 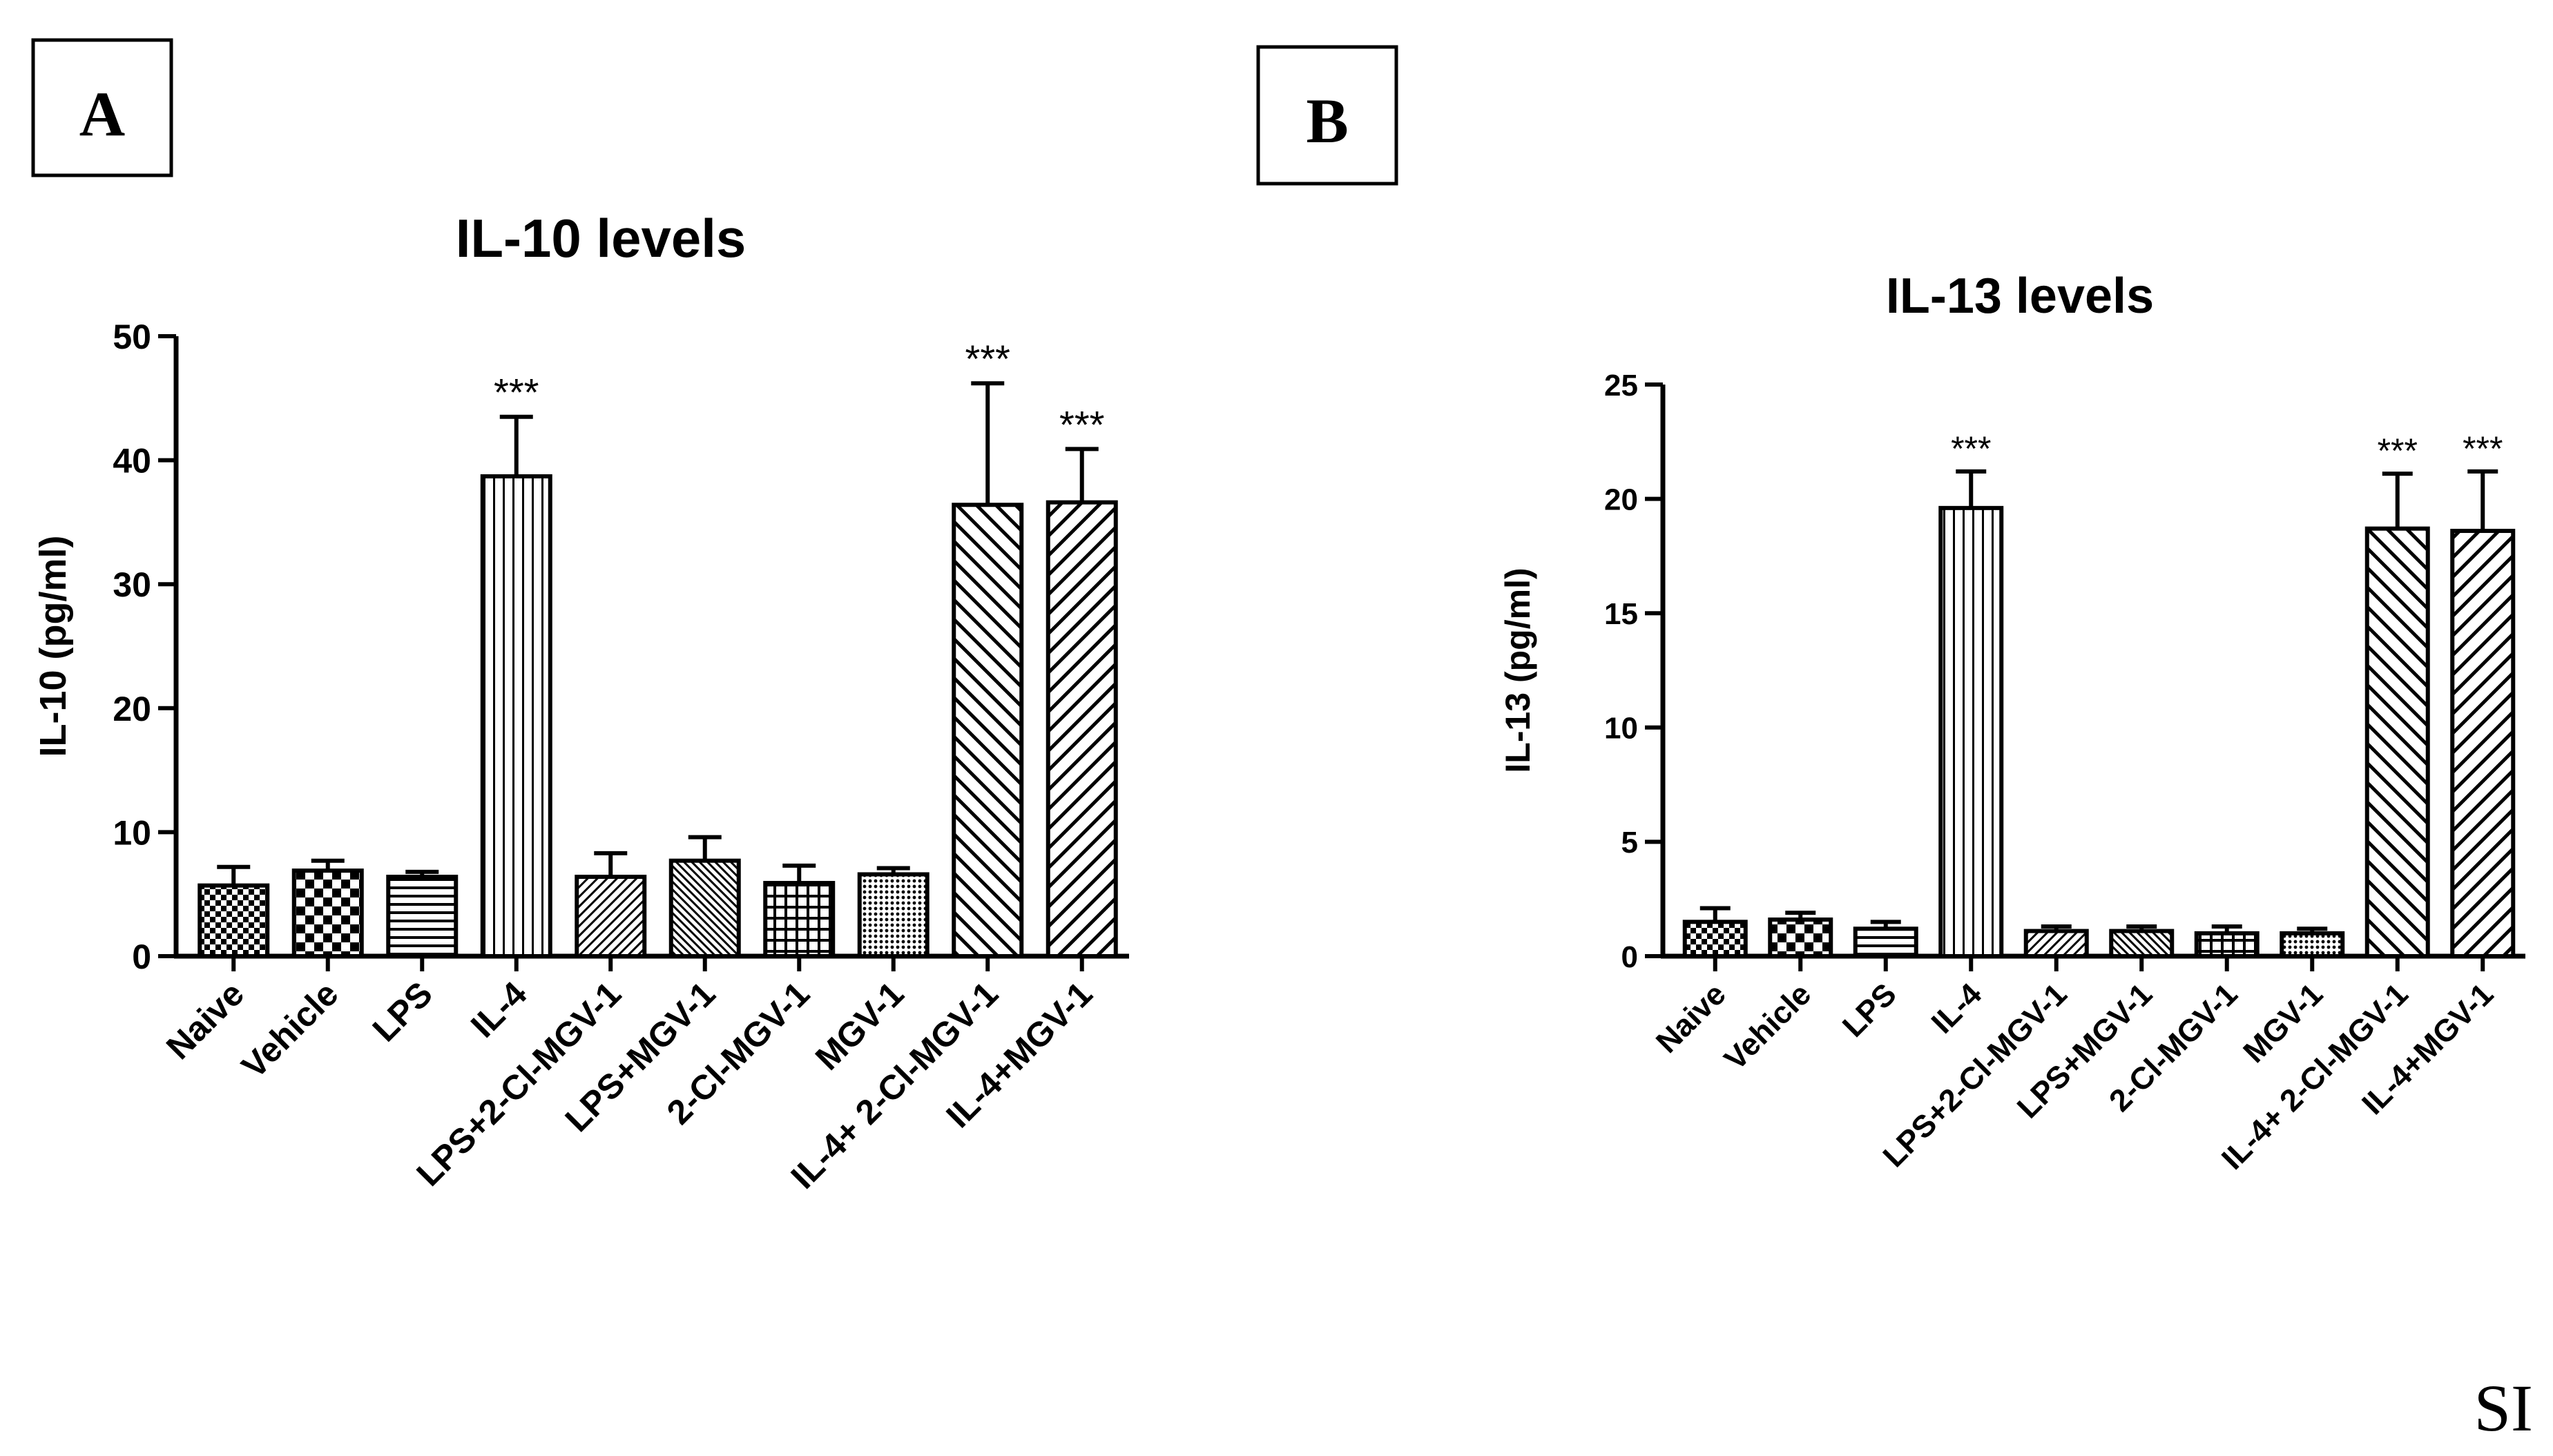 I want to click on chart-title: IL-10 levels, so click(x=601, y=238).